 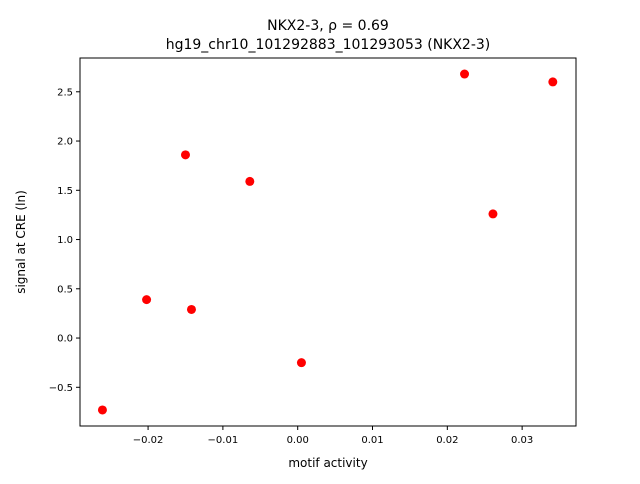 I want to click on x-tick-label: −0.02, so click(x=148, y=440).